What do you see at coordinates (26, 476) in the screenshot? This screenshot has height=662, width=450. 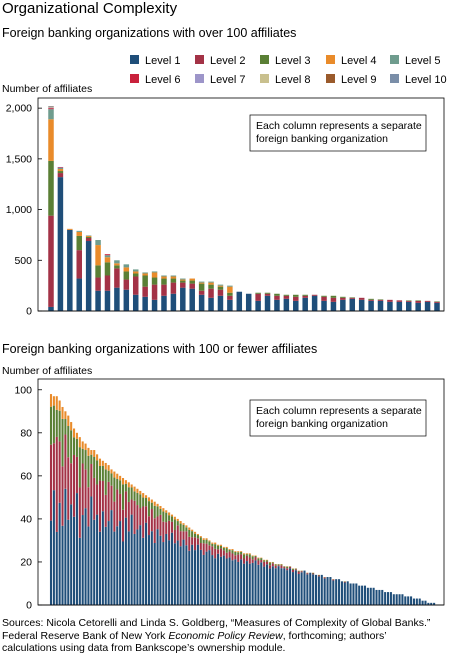 I see `chart2-ytick-label: 60` at bounding box center [26, 476].